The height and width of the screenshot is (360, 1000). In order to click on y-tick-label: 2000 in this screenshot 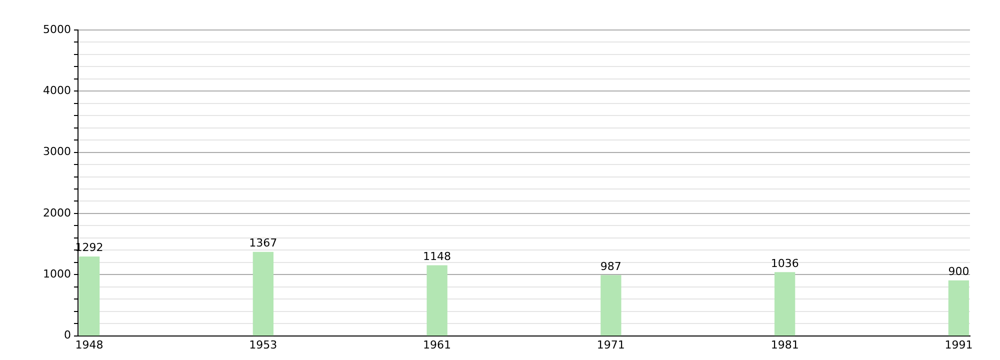, I will do `click(56, 213)`.